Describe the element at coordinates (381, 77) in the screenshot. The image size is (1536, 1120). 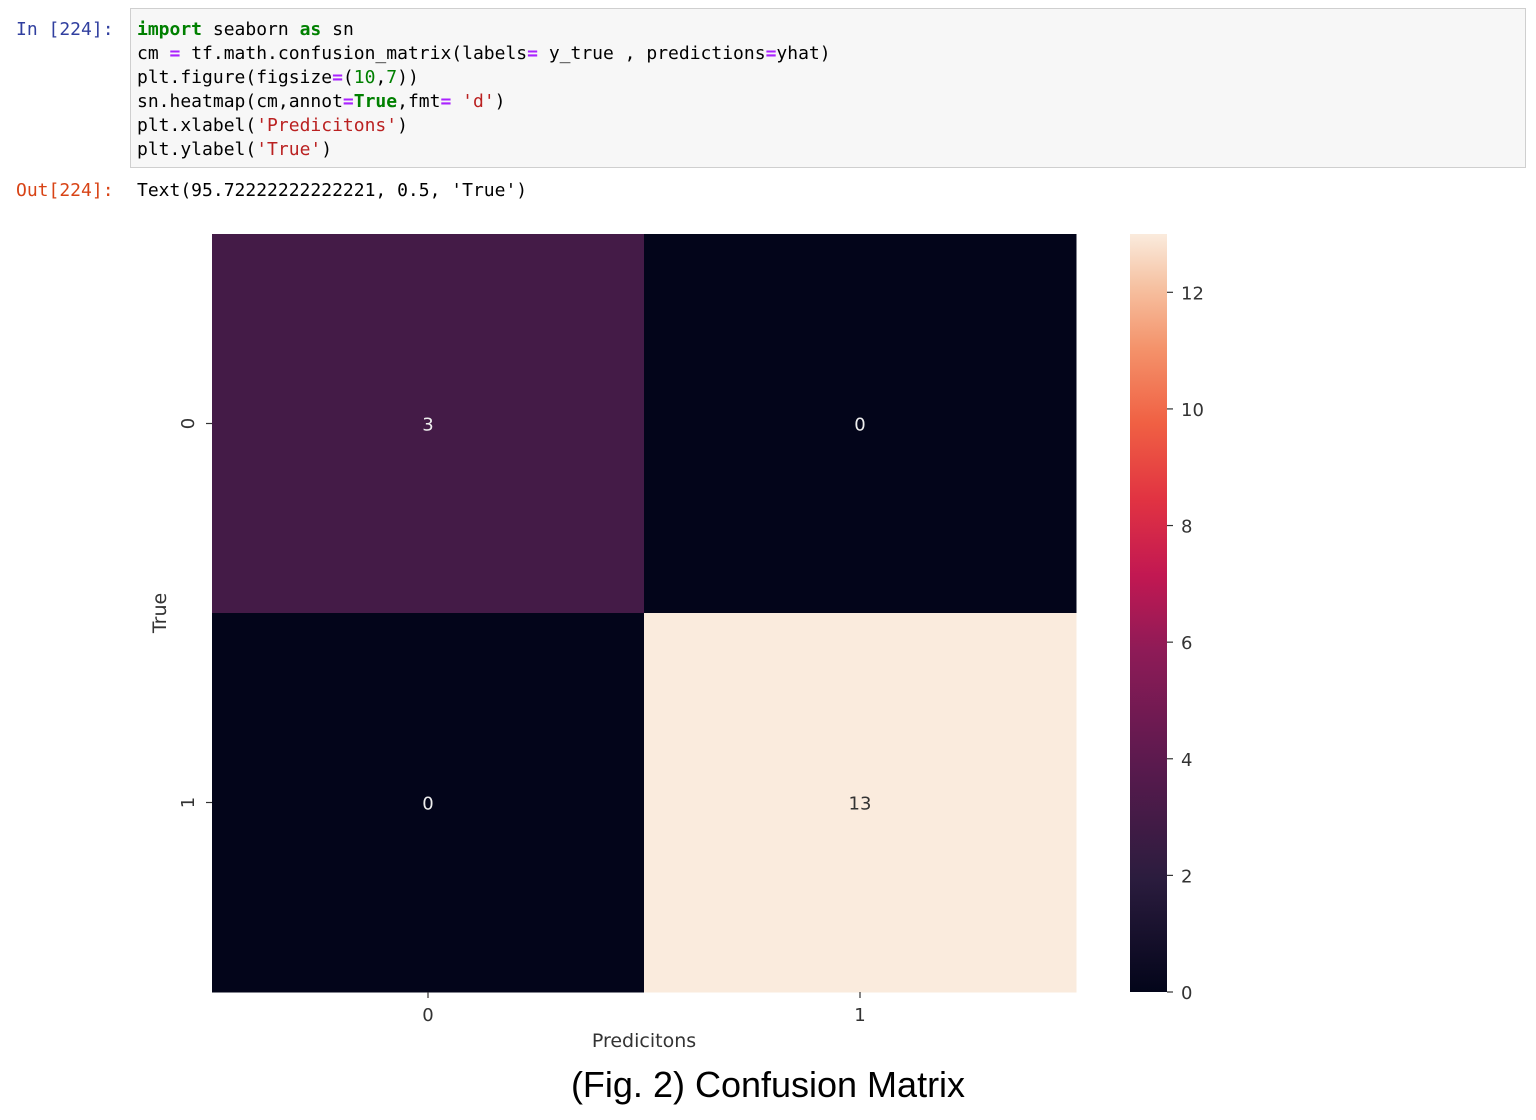
I see `code-token: ,` at that location.